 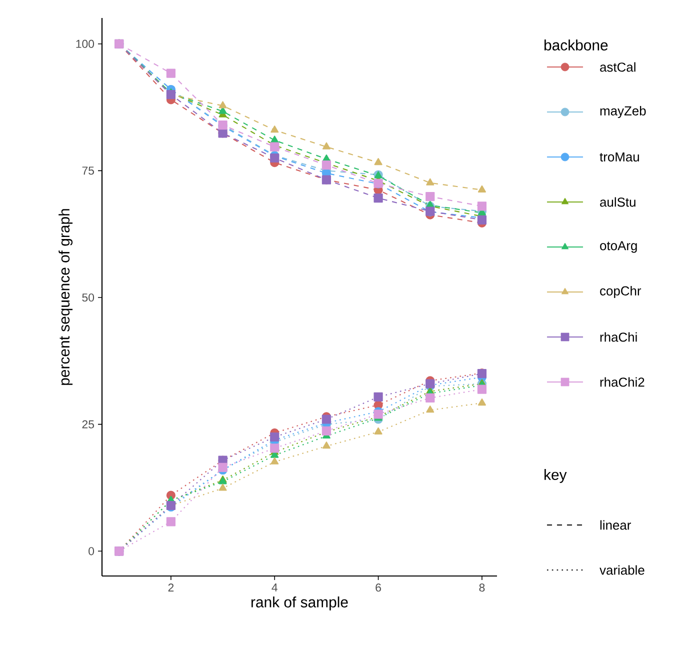 What do you see at coordinates (378, 588) in the screenshot?
I see `x-tick-label: 6` at bounding box center [378, 588].